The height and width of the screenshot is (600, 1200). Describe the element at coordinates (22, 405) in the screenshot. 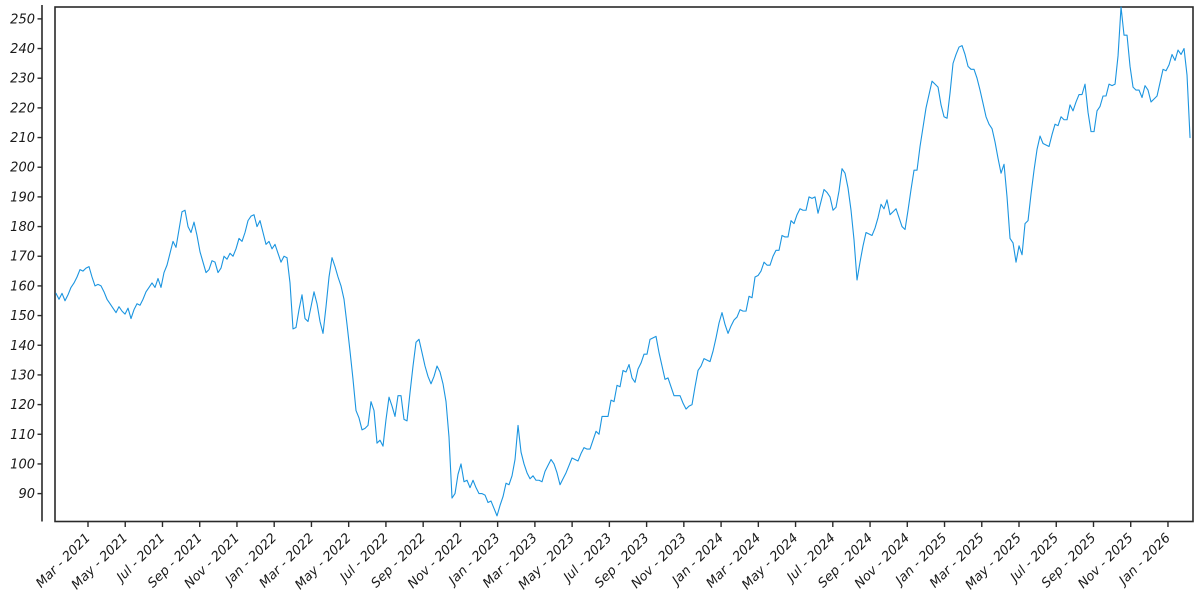

I see `y-tick-label: 120` at that location.